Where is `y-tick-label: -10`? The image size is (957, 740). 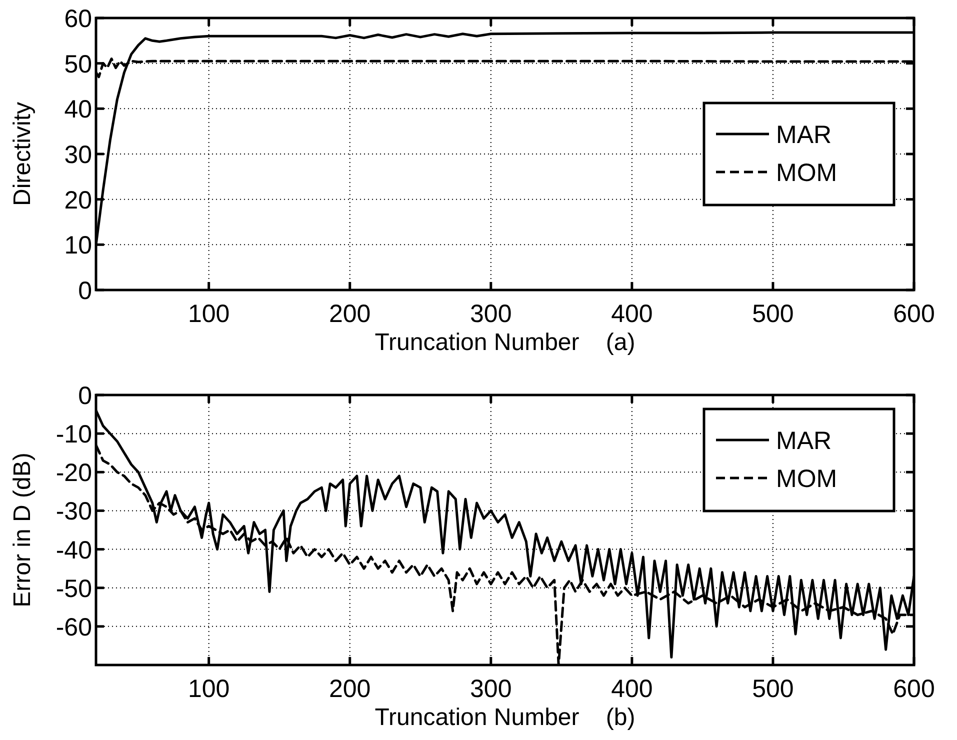 y-tick-label: -10 is located at coordinates (74, 434).